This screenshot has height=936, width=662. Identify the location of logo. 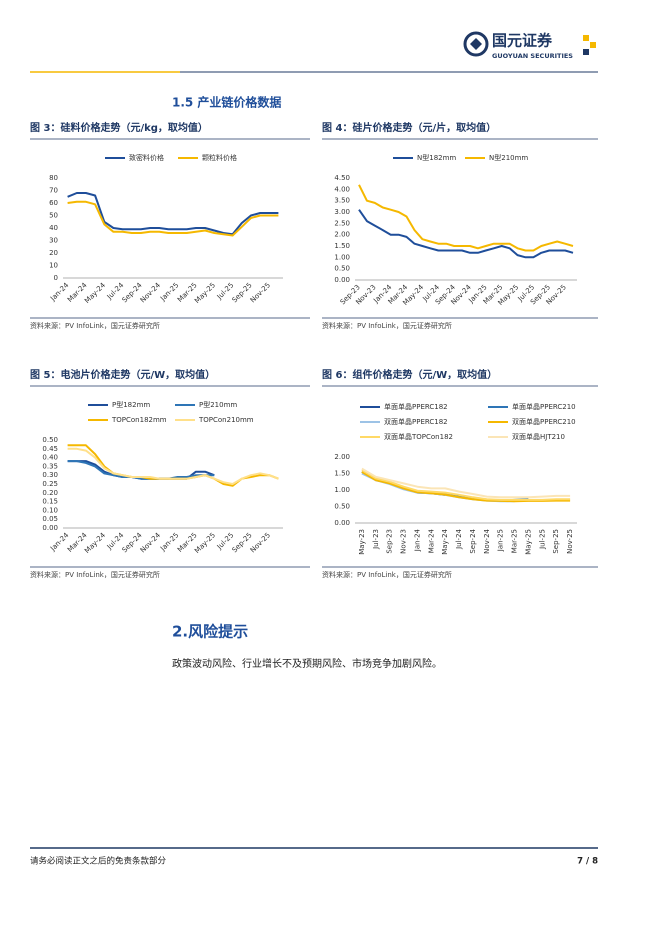
(529, 44).